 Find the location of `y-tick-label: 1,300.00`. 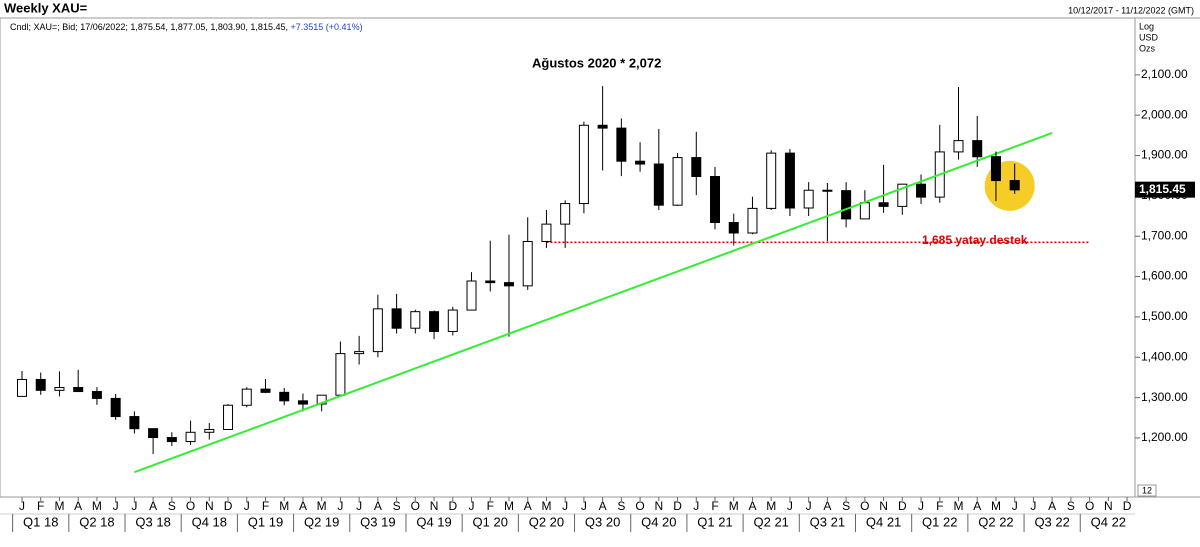

y-tick-label: 1,300.00 is located at coordinates (1164, 397).